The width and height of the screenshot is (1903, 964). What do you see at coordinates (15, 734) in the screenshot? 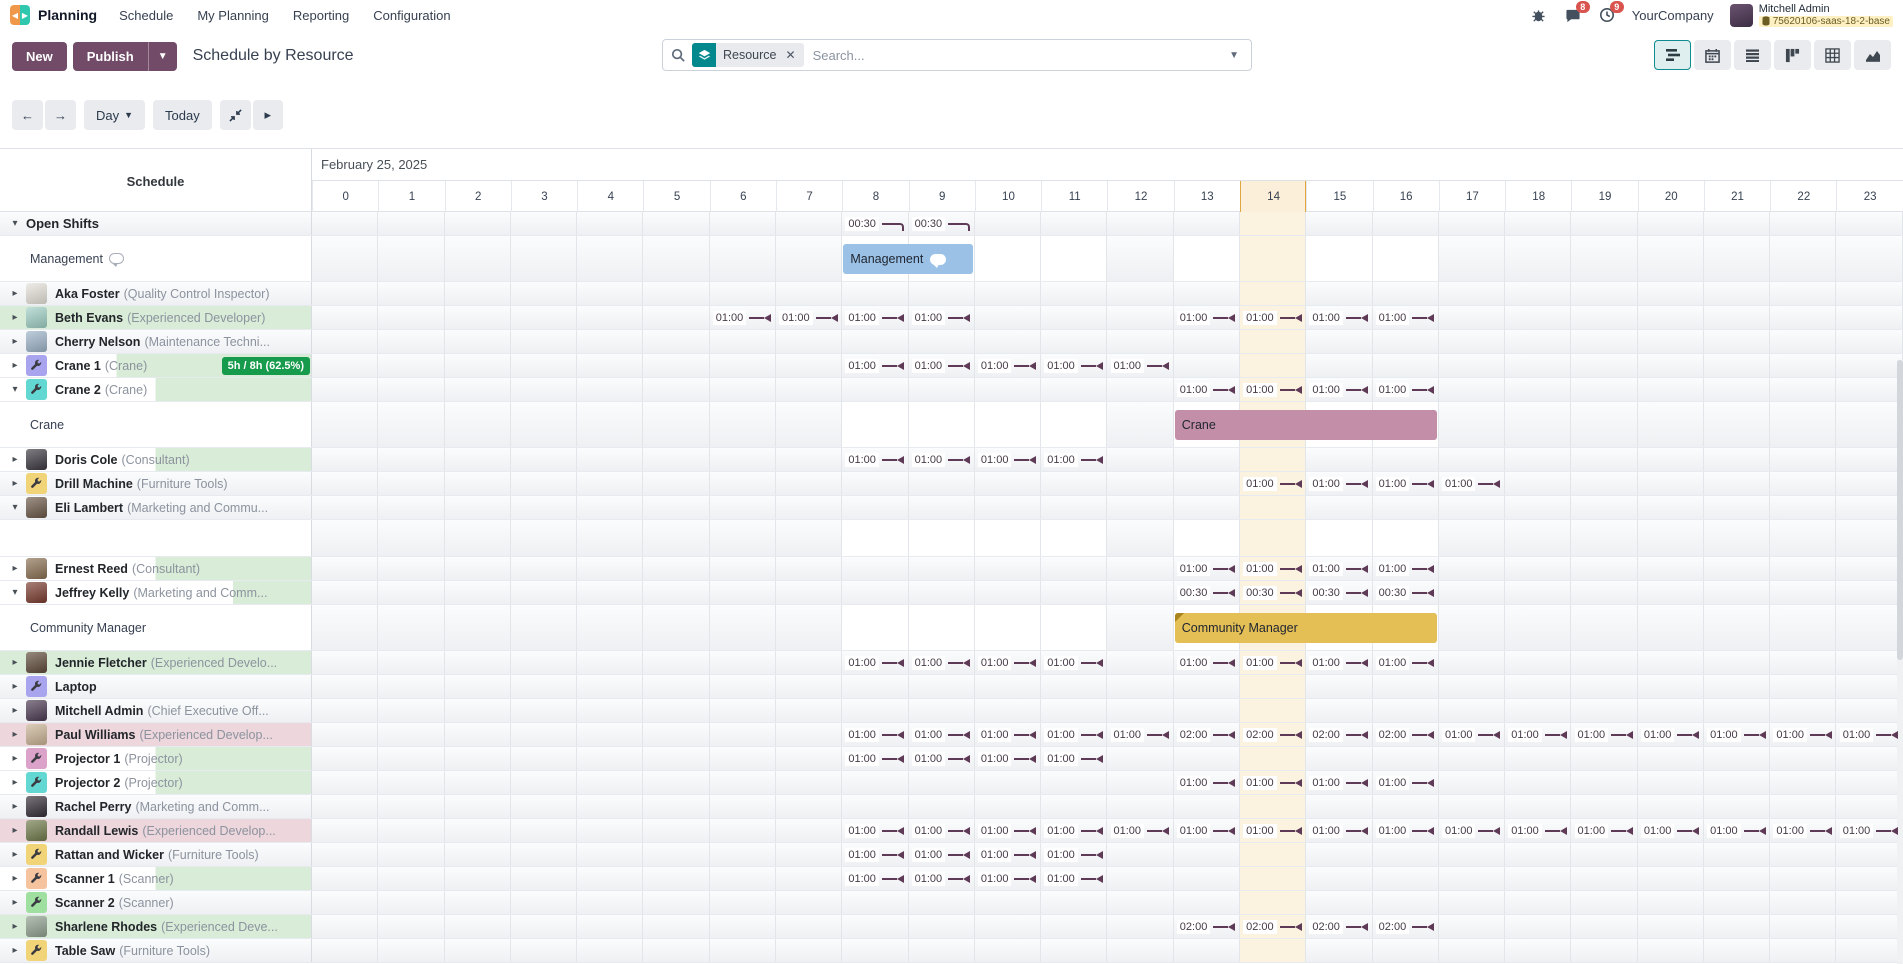
I see `caret-right-icon: ▸` at bounding box center [15, 734].